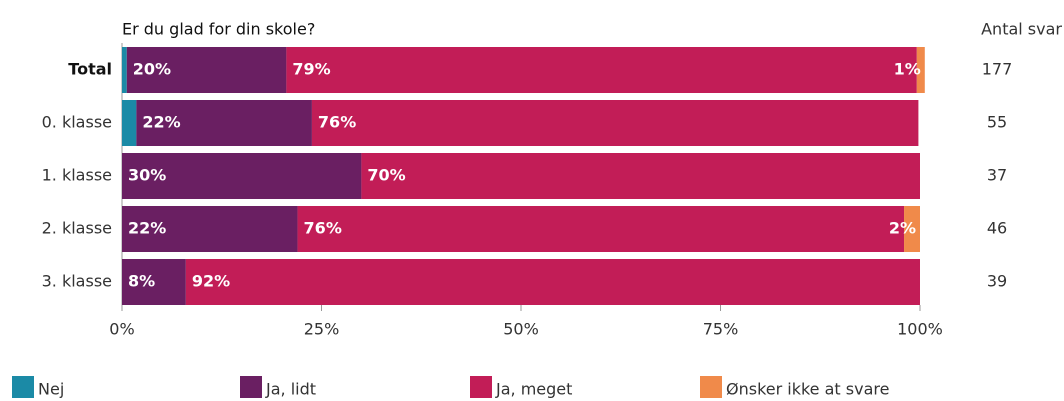 This screenshot has width=1064, height=401. I want to click on value-label: 8%, so click(141, 281).